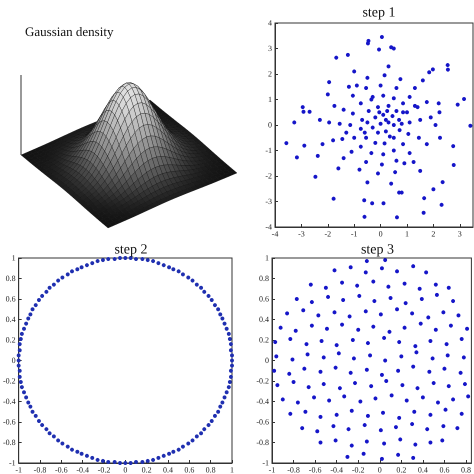 The width and height of the screenshot is (474, 474). What do you see at coordinates (268, 201) in the screenshot?
I see `y-tick-label: -3` at bounding box center [268, 201].